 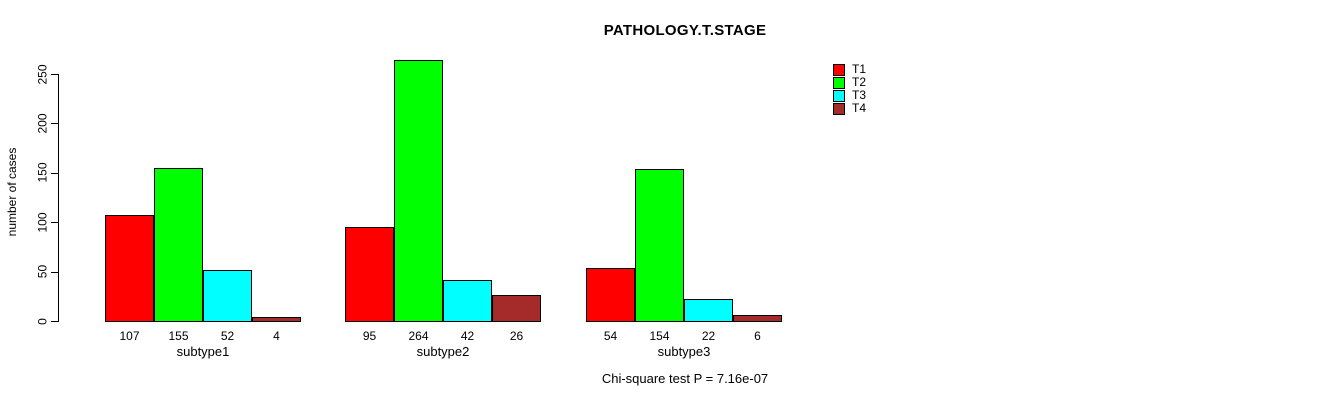 I want to click on y-axis-line, so click(x=58, y=198).